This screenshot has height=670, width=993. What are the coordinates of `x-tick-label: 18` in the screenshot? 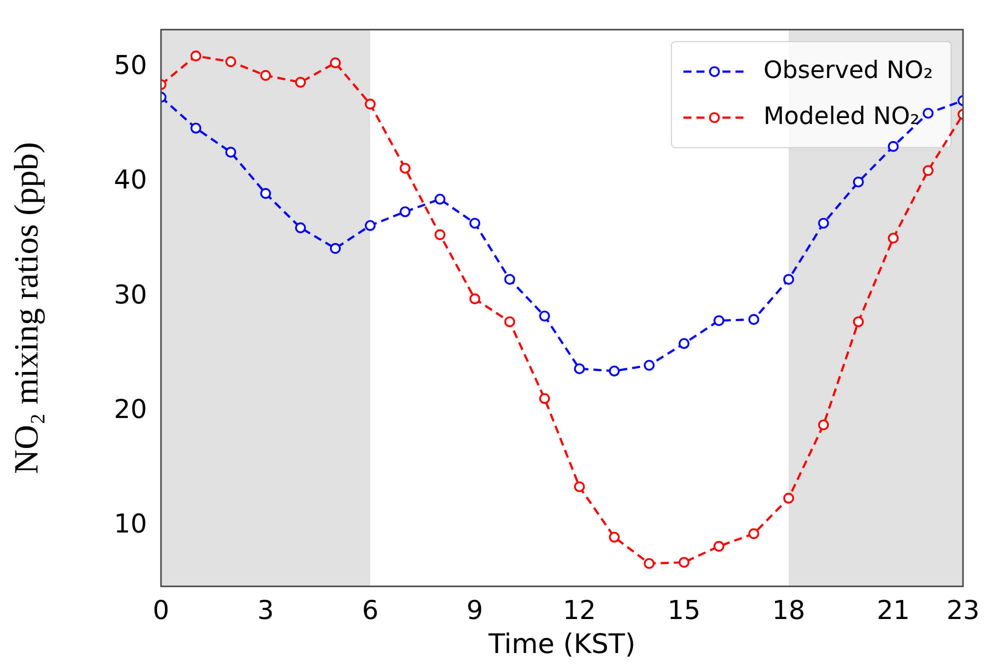 It's located at (789, 611).